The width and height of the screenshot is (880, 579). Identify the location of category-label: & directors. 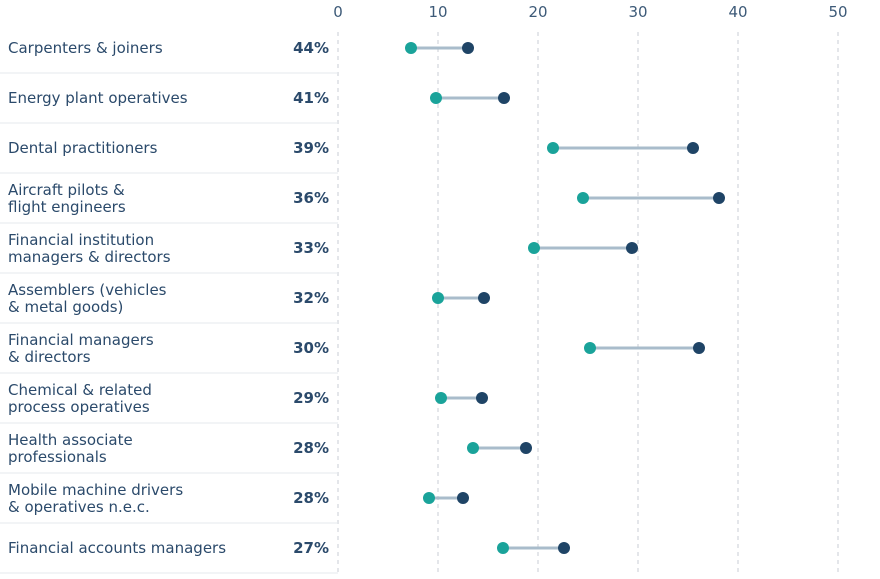
(49, 357).